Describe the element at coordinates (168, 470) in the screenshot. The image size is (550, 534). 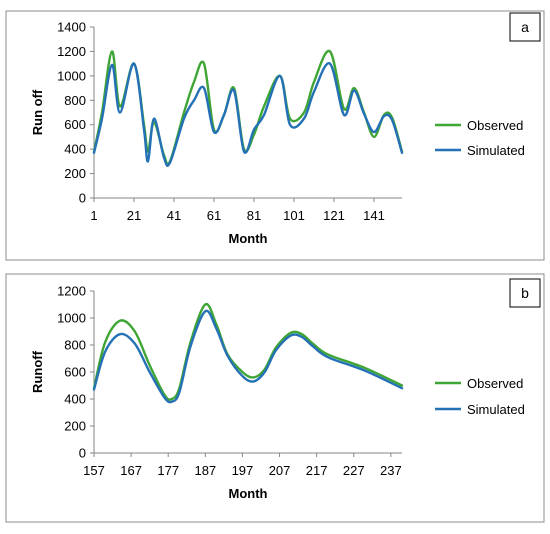
I see `x-tick-label: 177` at that location.